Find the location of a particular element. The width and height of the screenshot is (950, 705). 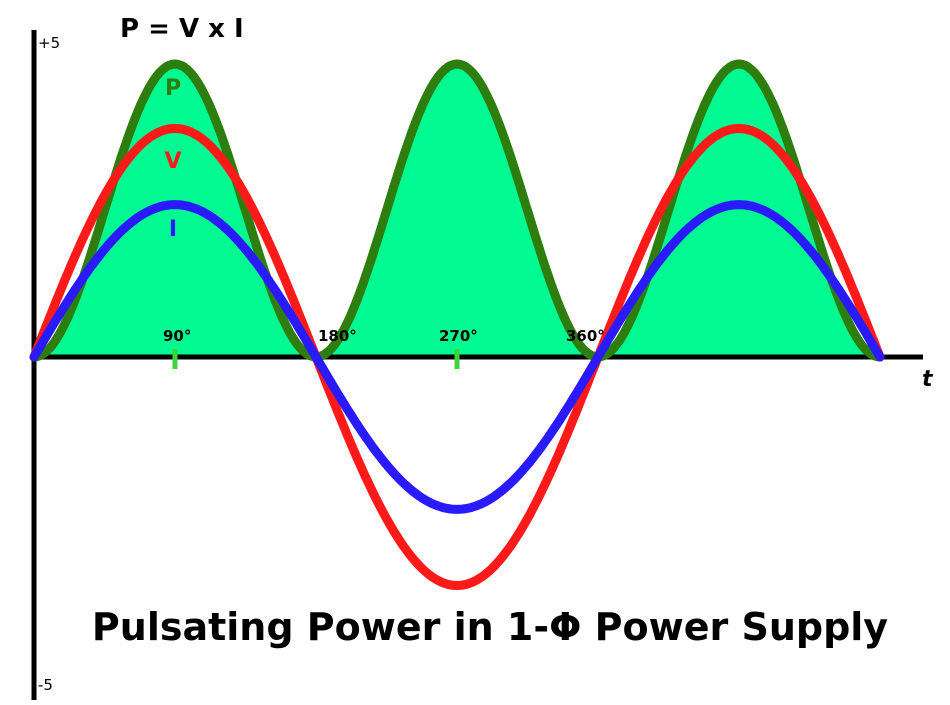

formula-label: P = V x I is located at coordinates (182, 29).